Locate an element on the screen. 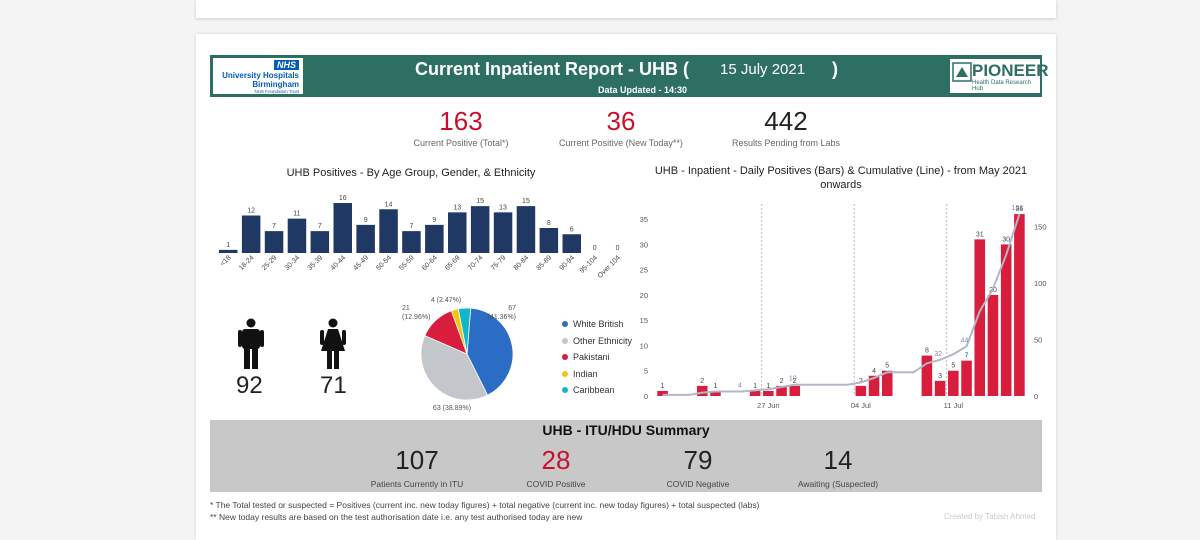 This screenshot has height=540, width=1200. itu-patients-label: Patients Currently in ITU is located at coordinates (417, 484).